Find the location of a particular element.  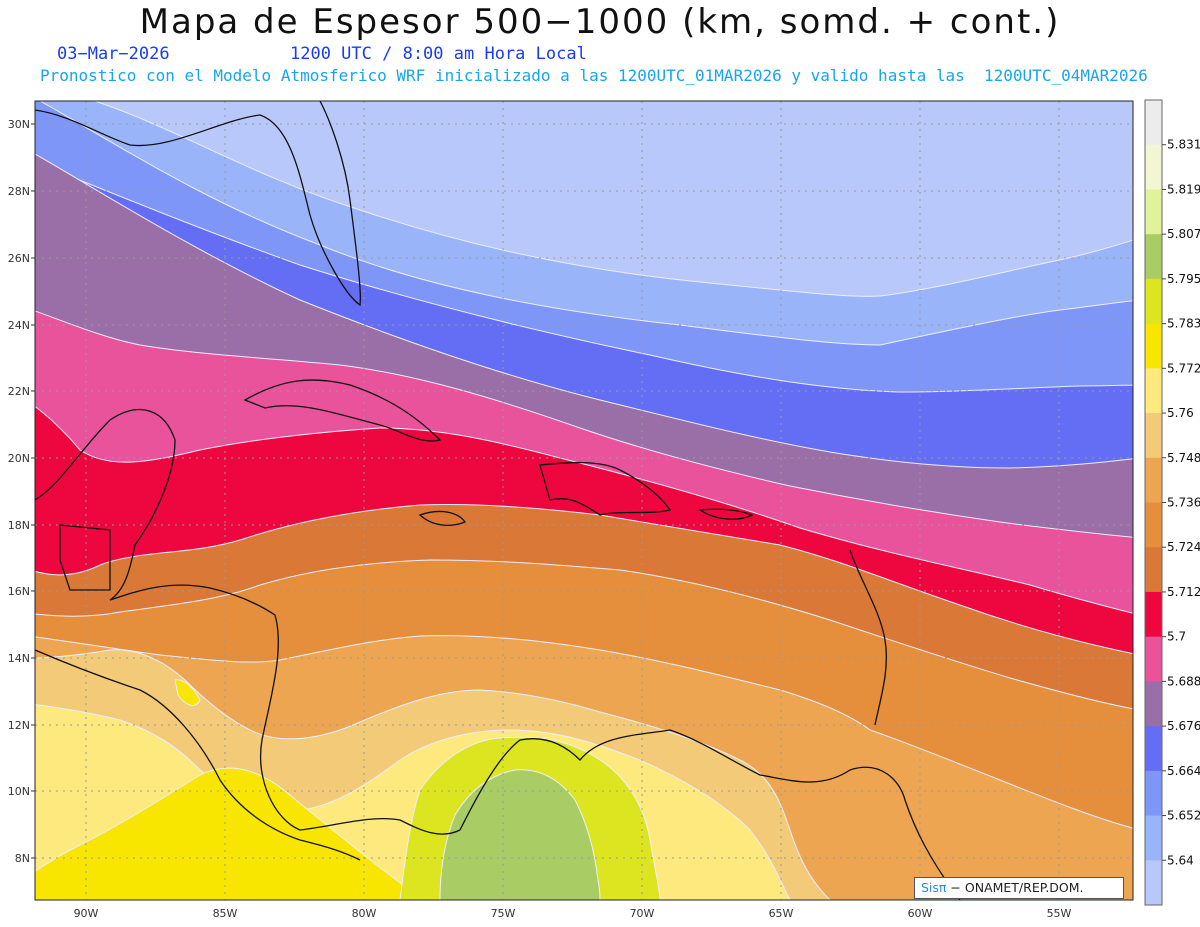

colorbar-label: 5.64 is located at coordinates (1180, 860).